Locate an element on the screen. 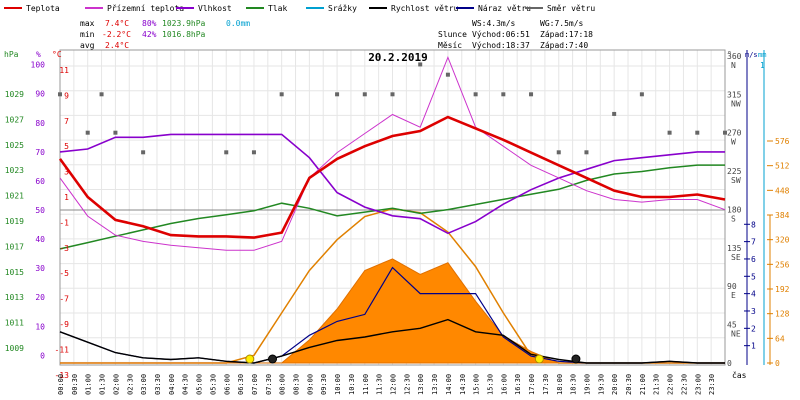 The height and width of the screenshot is (400, 800). time-tick: 04:30 is located at coordinates (186, 384).